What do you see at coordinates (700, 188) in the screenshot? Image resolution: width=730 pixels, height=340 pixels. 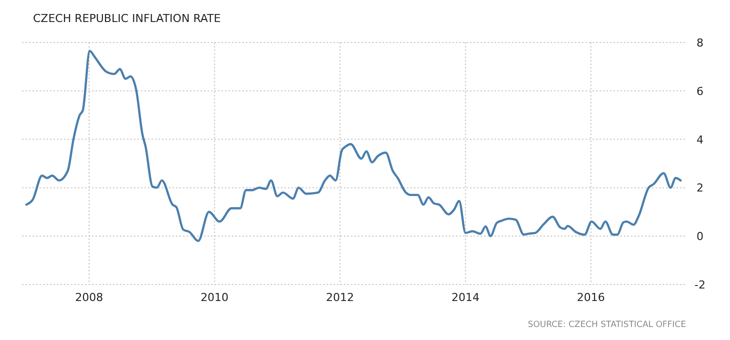 I see `y-tick-label: 2` at bounding box center [700, 188].